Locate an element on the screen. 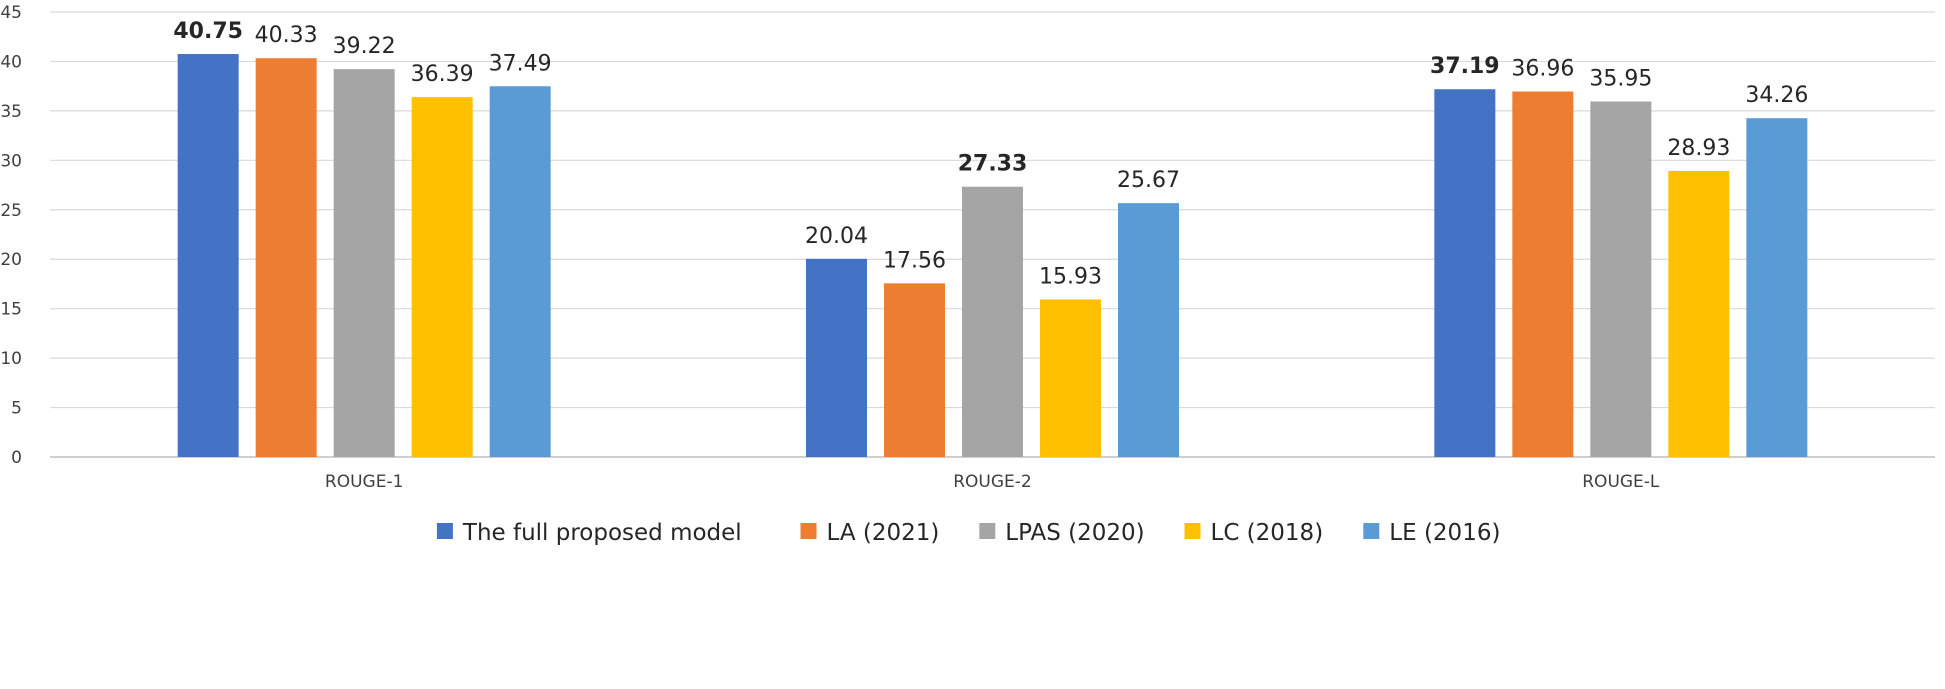 This screenshot has height=689, width=1945. legend-label: LPAS (2020) is located at coordinates (1074, 533).